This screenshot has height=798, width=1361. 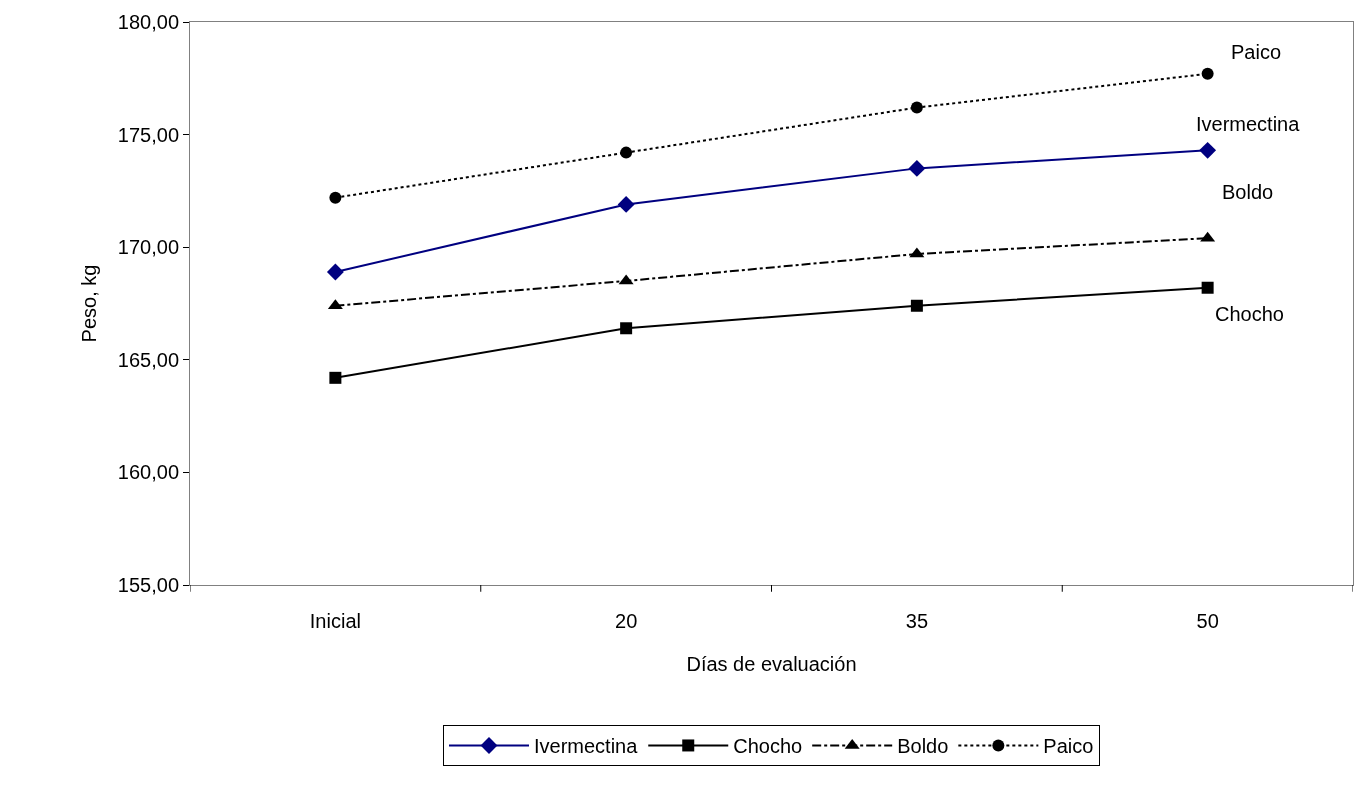 What do you see at coordinates (1248, 192) in the screenshot?
I see `annotation: Boldo` at bounding box center [1248, 192].